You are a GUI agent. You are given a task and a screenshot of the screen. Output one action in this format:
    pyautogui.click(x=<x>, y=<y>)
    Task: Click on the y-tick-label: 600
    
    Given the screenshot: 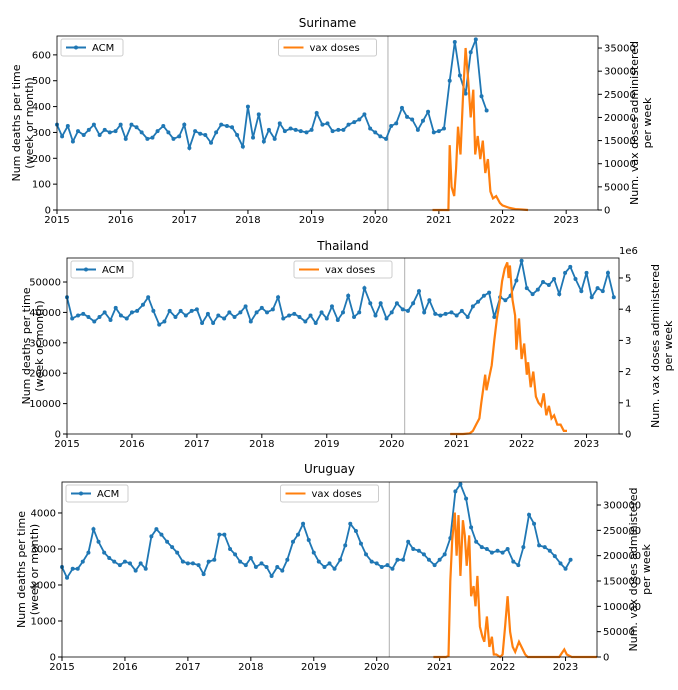 What is the action you would take?
    pyautogui.click(x=41, y=55)
    